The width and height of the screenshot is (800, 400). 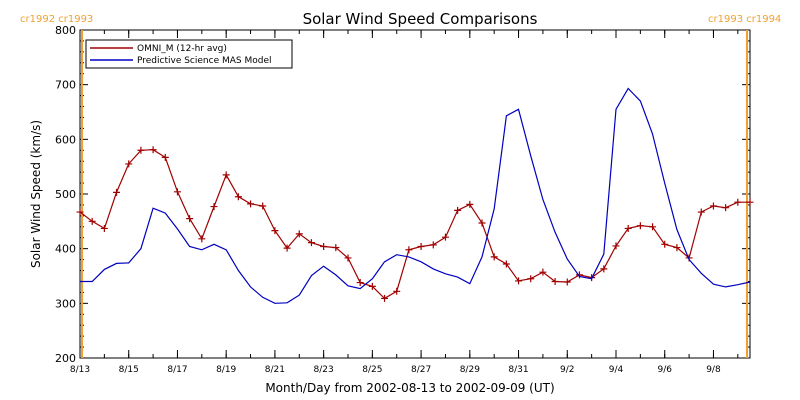 I want to click on legend-box, so click(x=189, y=54).